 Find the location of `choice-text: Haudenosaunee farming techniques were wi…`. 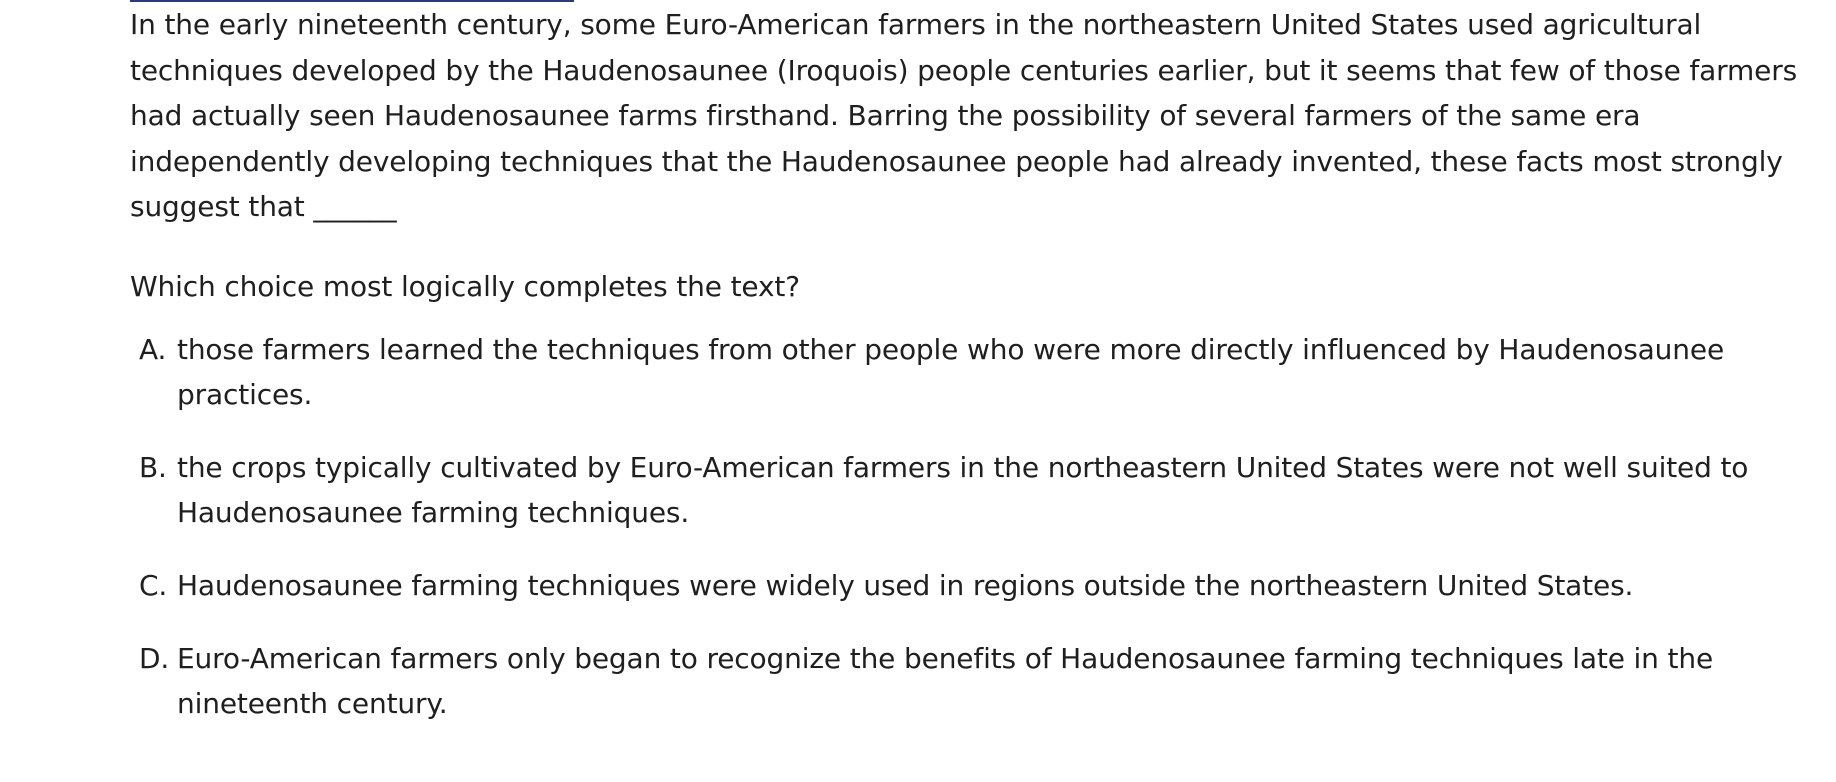

choice-text: Haudenosaunee farming techniques were wi… is located at coordinates (905, 585).